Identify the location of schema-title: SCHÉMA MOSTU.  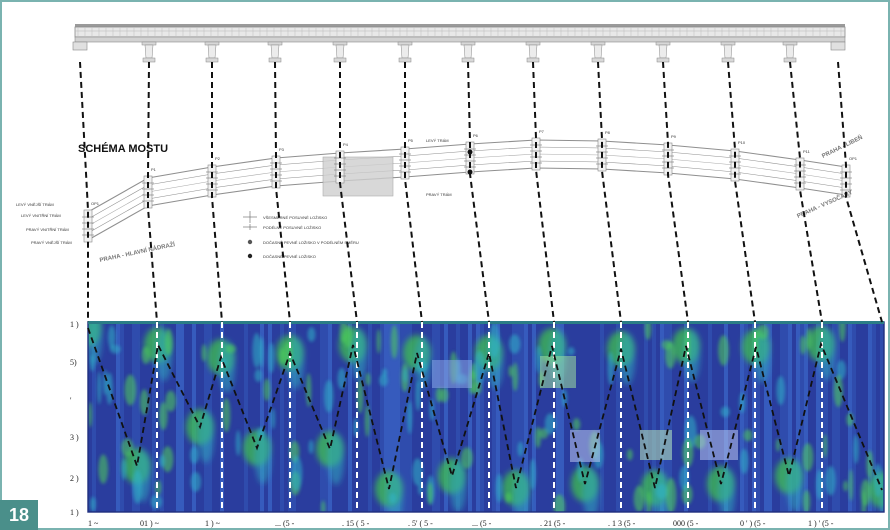
(123, 148).